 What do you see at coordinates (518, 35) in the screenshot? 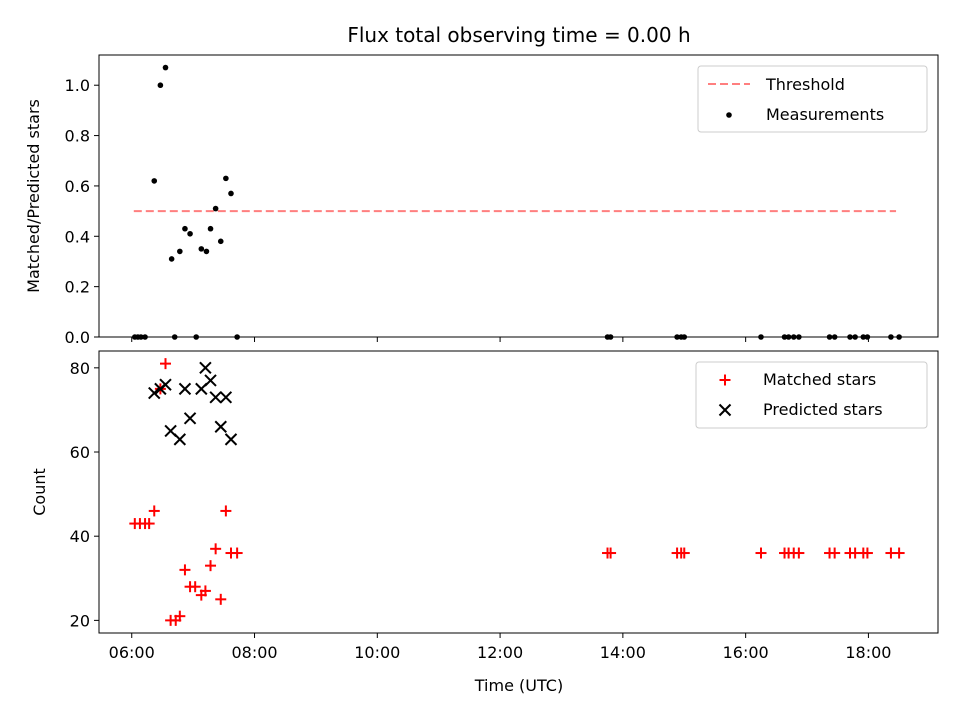
I see `chart-title: Flux total observing time = 0.00 h` at bounding box center [518, 35].